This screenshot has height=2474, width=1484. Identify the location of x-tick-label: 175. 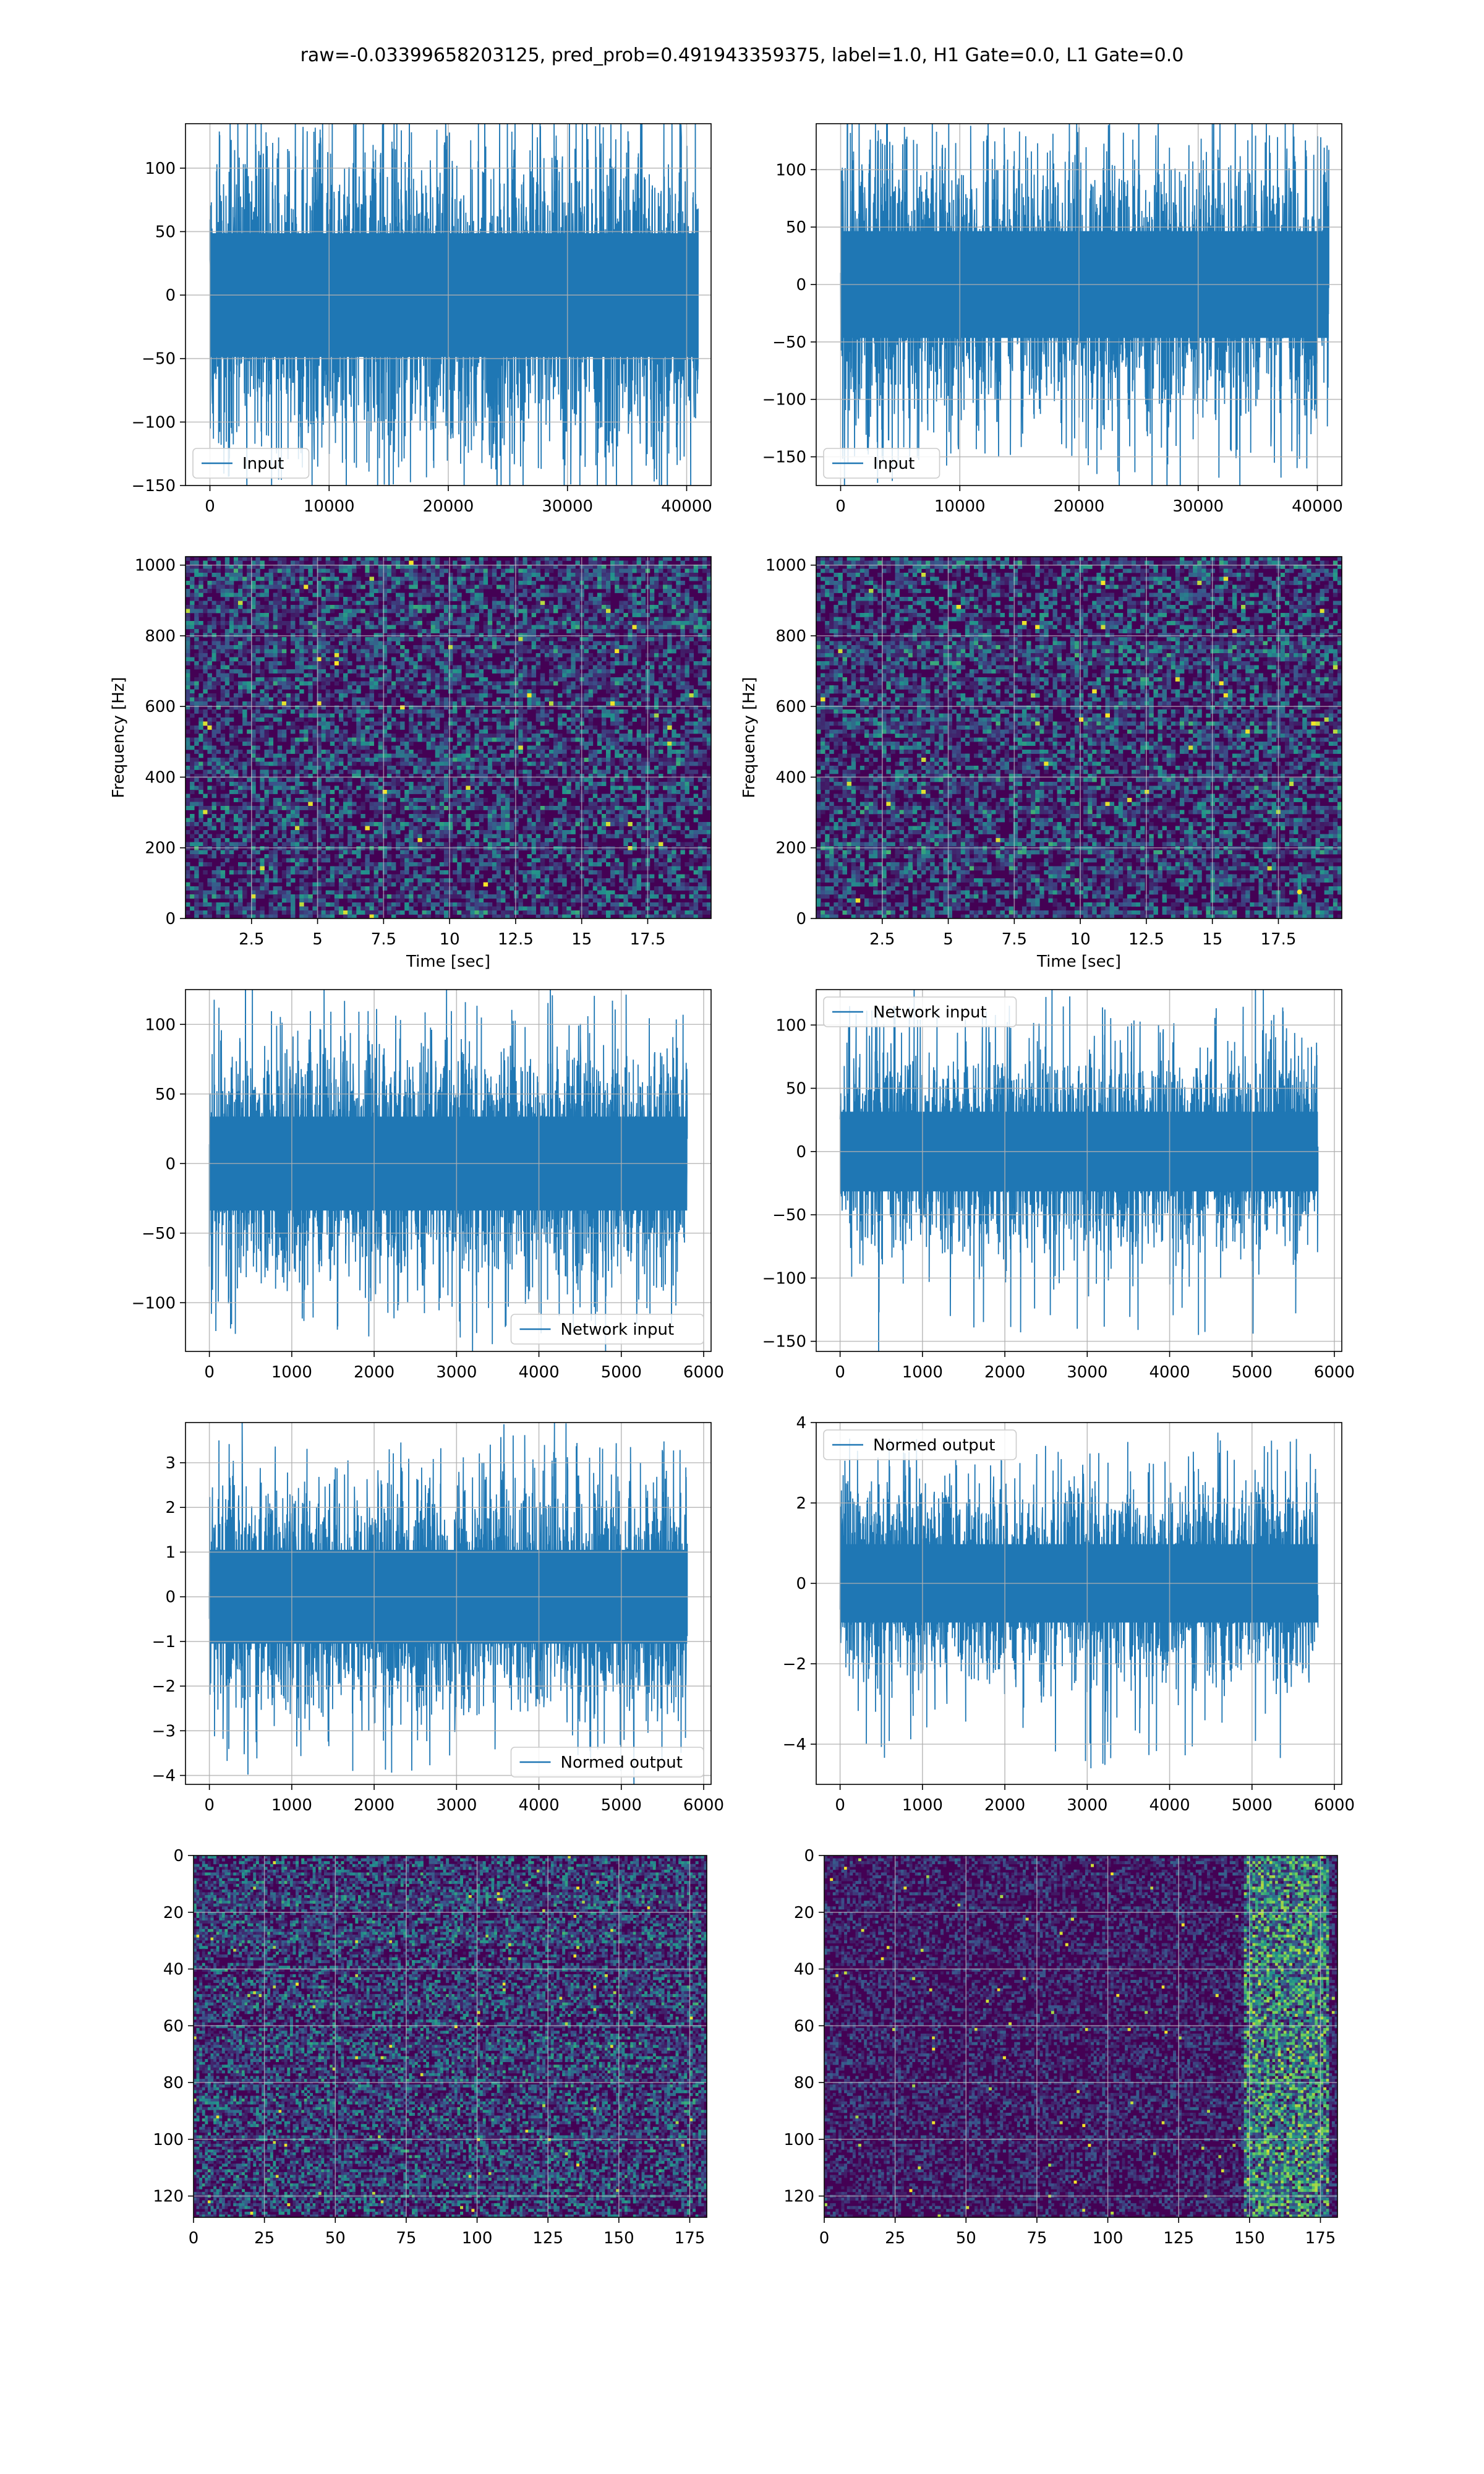
(690, 2238).